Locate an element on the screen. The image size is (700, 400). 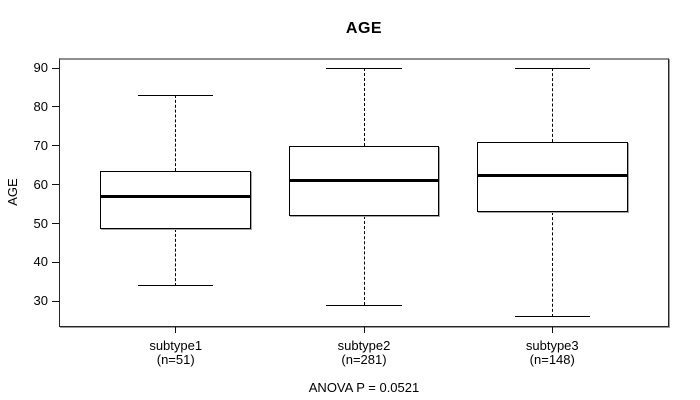
group-label-block: subtype3 (n=148) is located at coordinates (552, 353).